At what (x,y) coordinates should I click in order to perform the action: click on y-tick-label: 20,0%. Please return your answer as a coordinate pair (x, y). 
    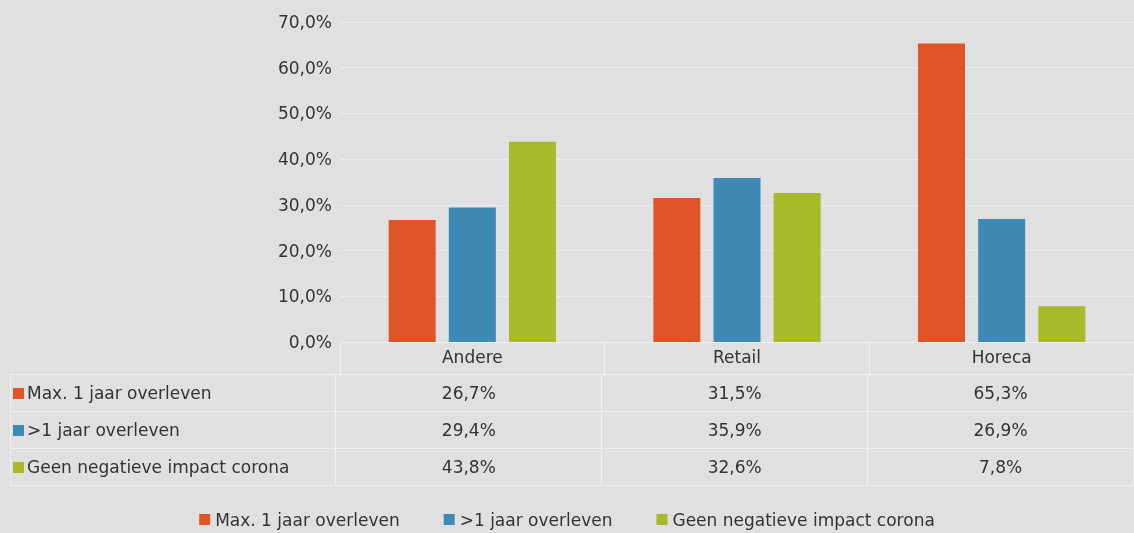
    Looking at the image, I should click on (304, 250).